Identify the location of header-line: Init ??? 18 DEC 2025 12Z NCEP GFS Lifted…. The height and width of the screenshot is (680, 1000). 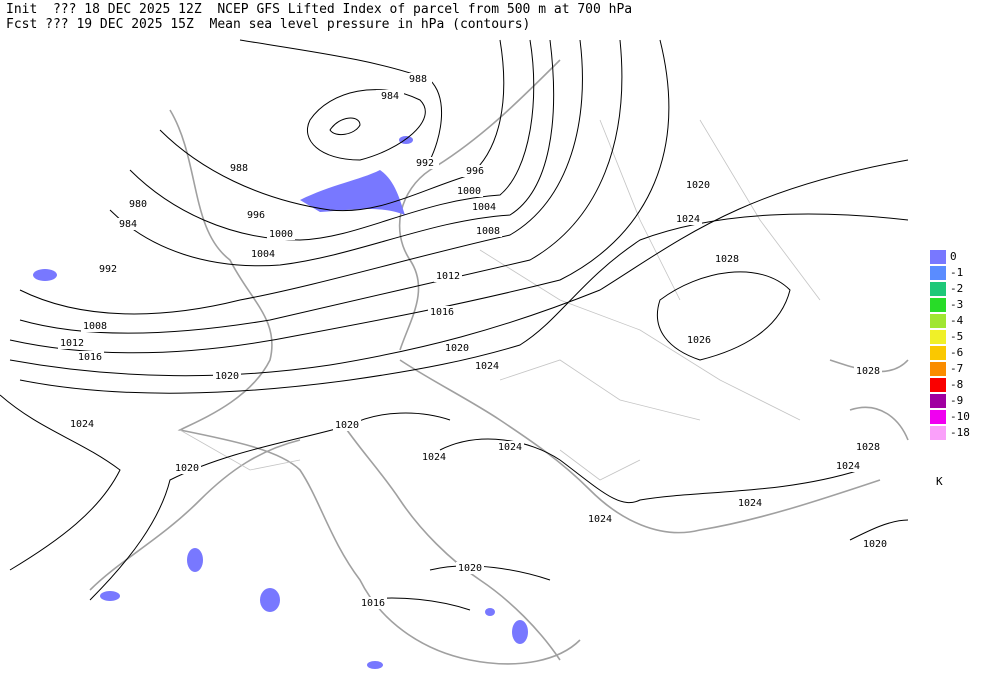
(319, 9).